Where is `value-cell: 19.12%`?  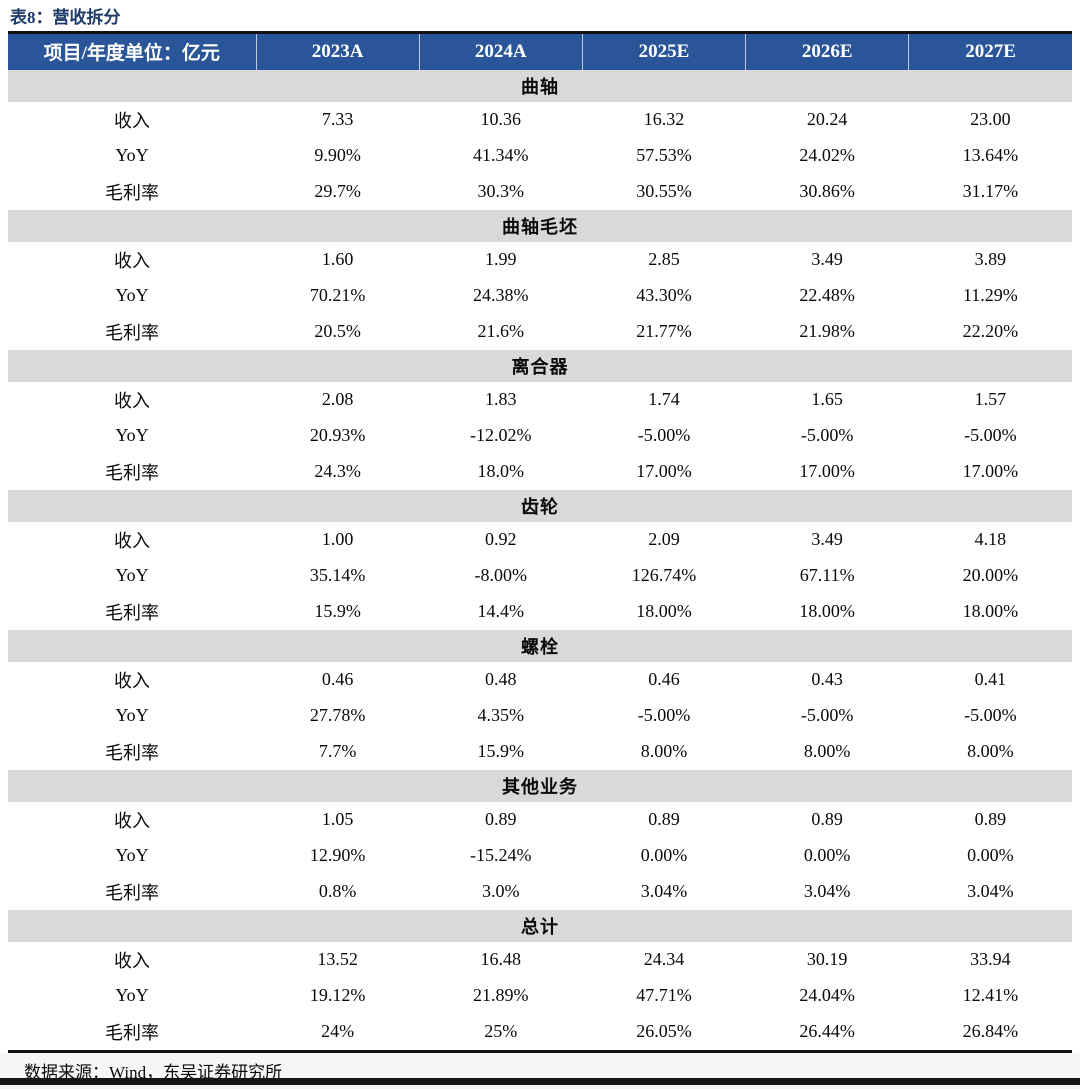
value-cell: 19.12% is located at coordinates (337, 995).